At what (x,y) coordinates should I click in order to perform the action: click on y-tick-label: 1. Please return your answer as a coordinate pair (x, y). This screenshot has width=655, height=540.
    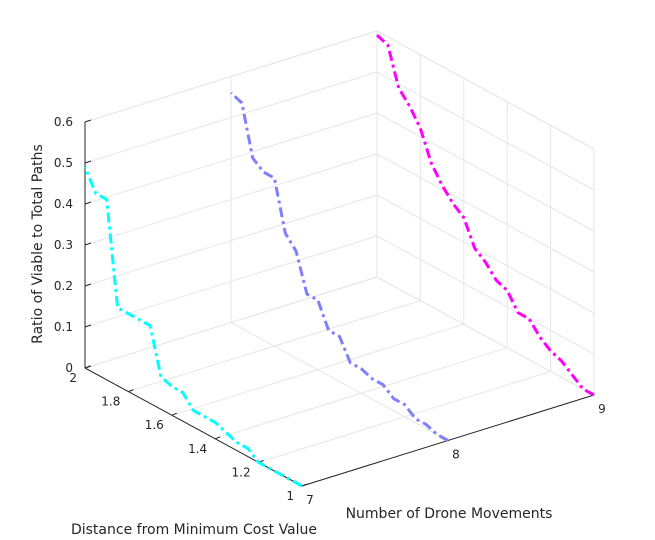
    Looking at the image, I should click on (290, 496).